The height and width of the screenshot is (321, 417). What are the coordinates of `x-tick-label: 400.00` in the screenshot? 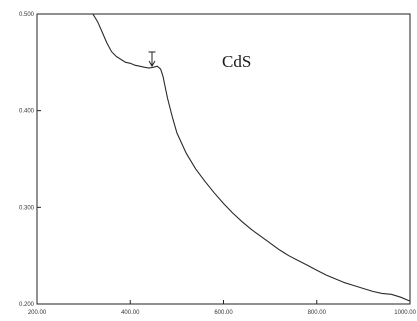 It's located at (130, 313).